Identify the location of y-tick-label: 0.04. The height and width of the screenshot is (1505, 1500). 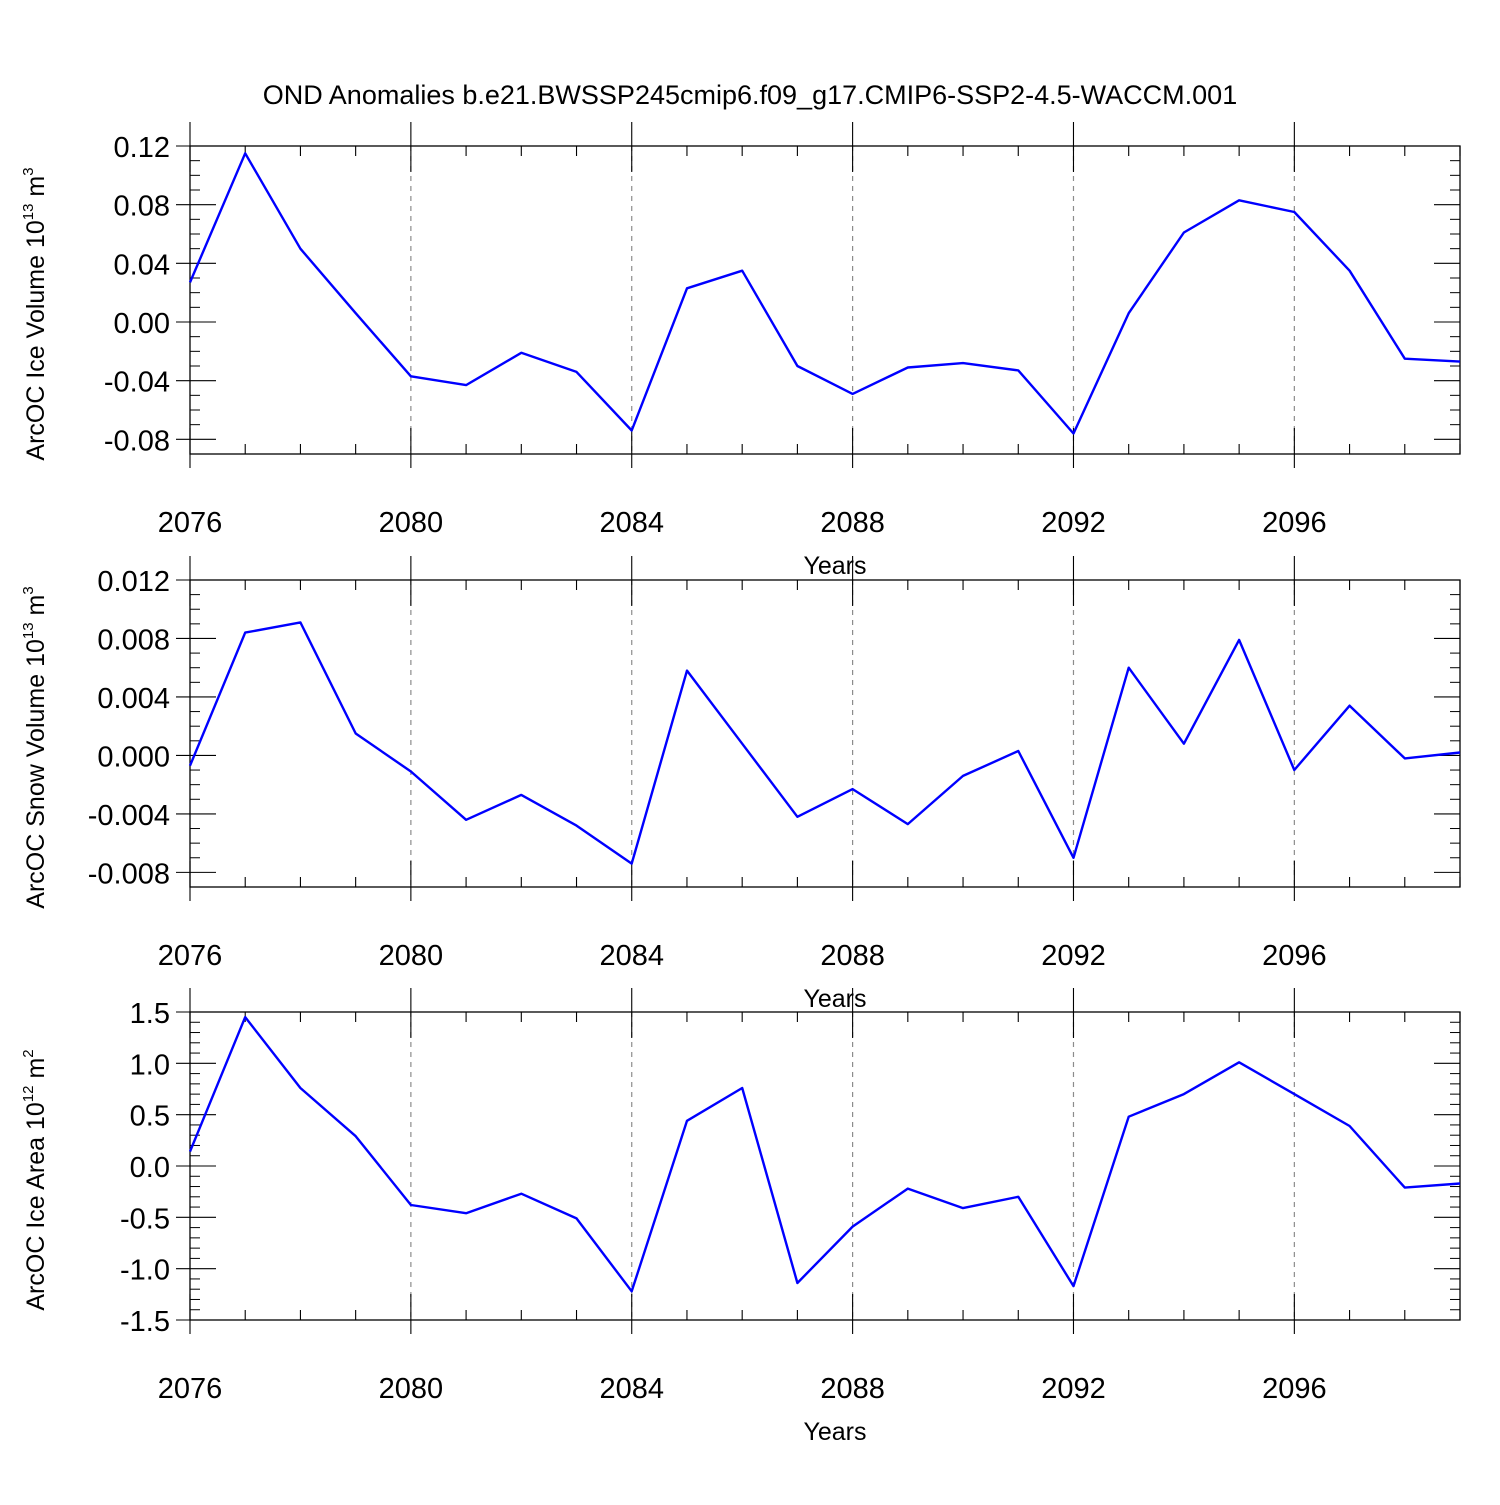
(142, 265).